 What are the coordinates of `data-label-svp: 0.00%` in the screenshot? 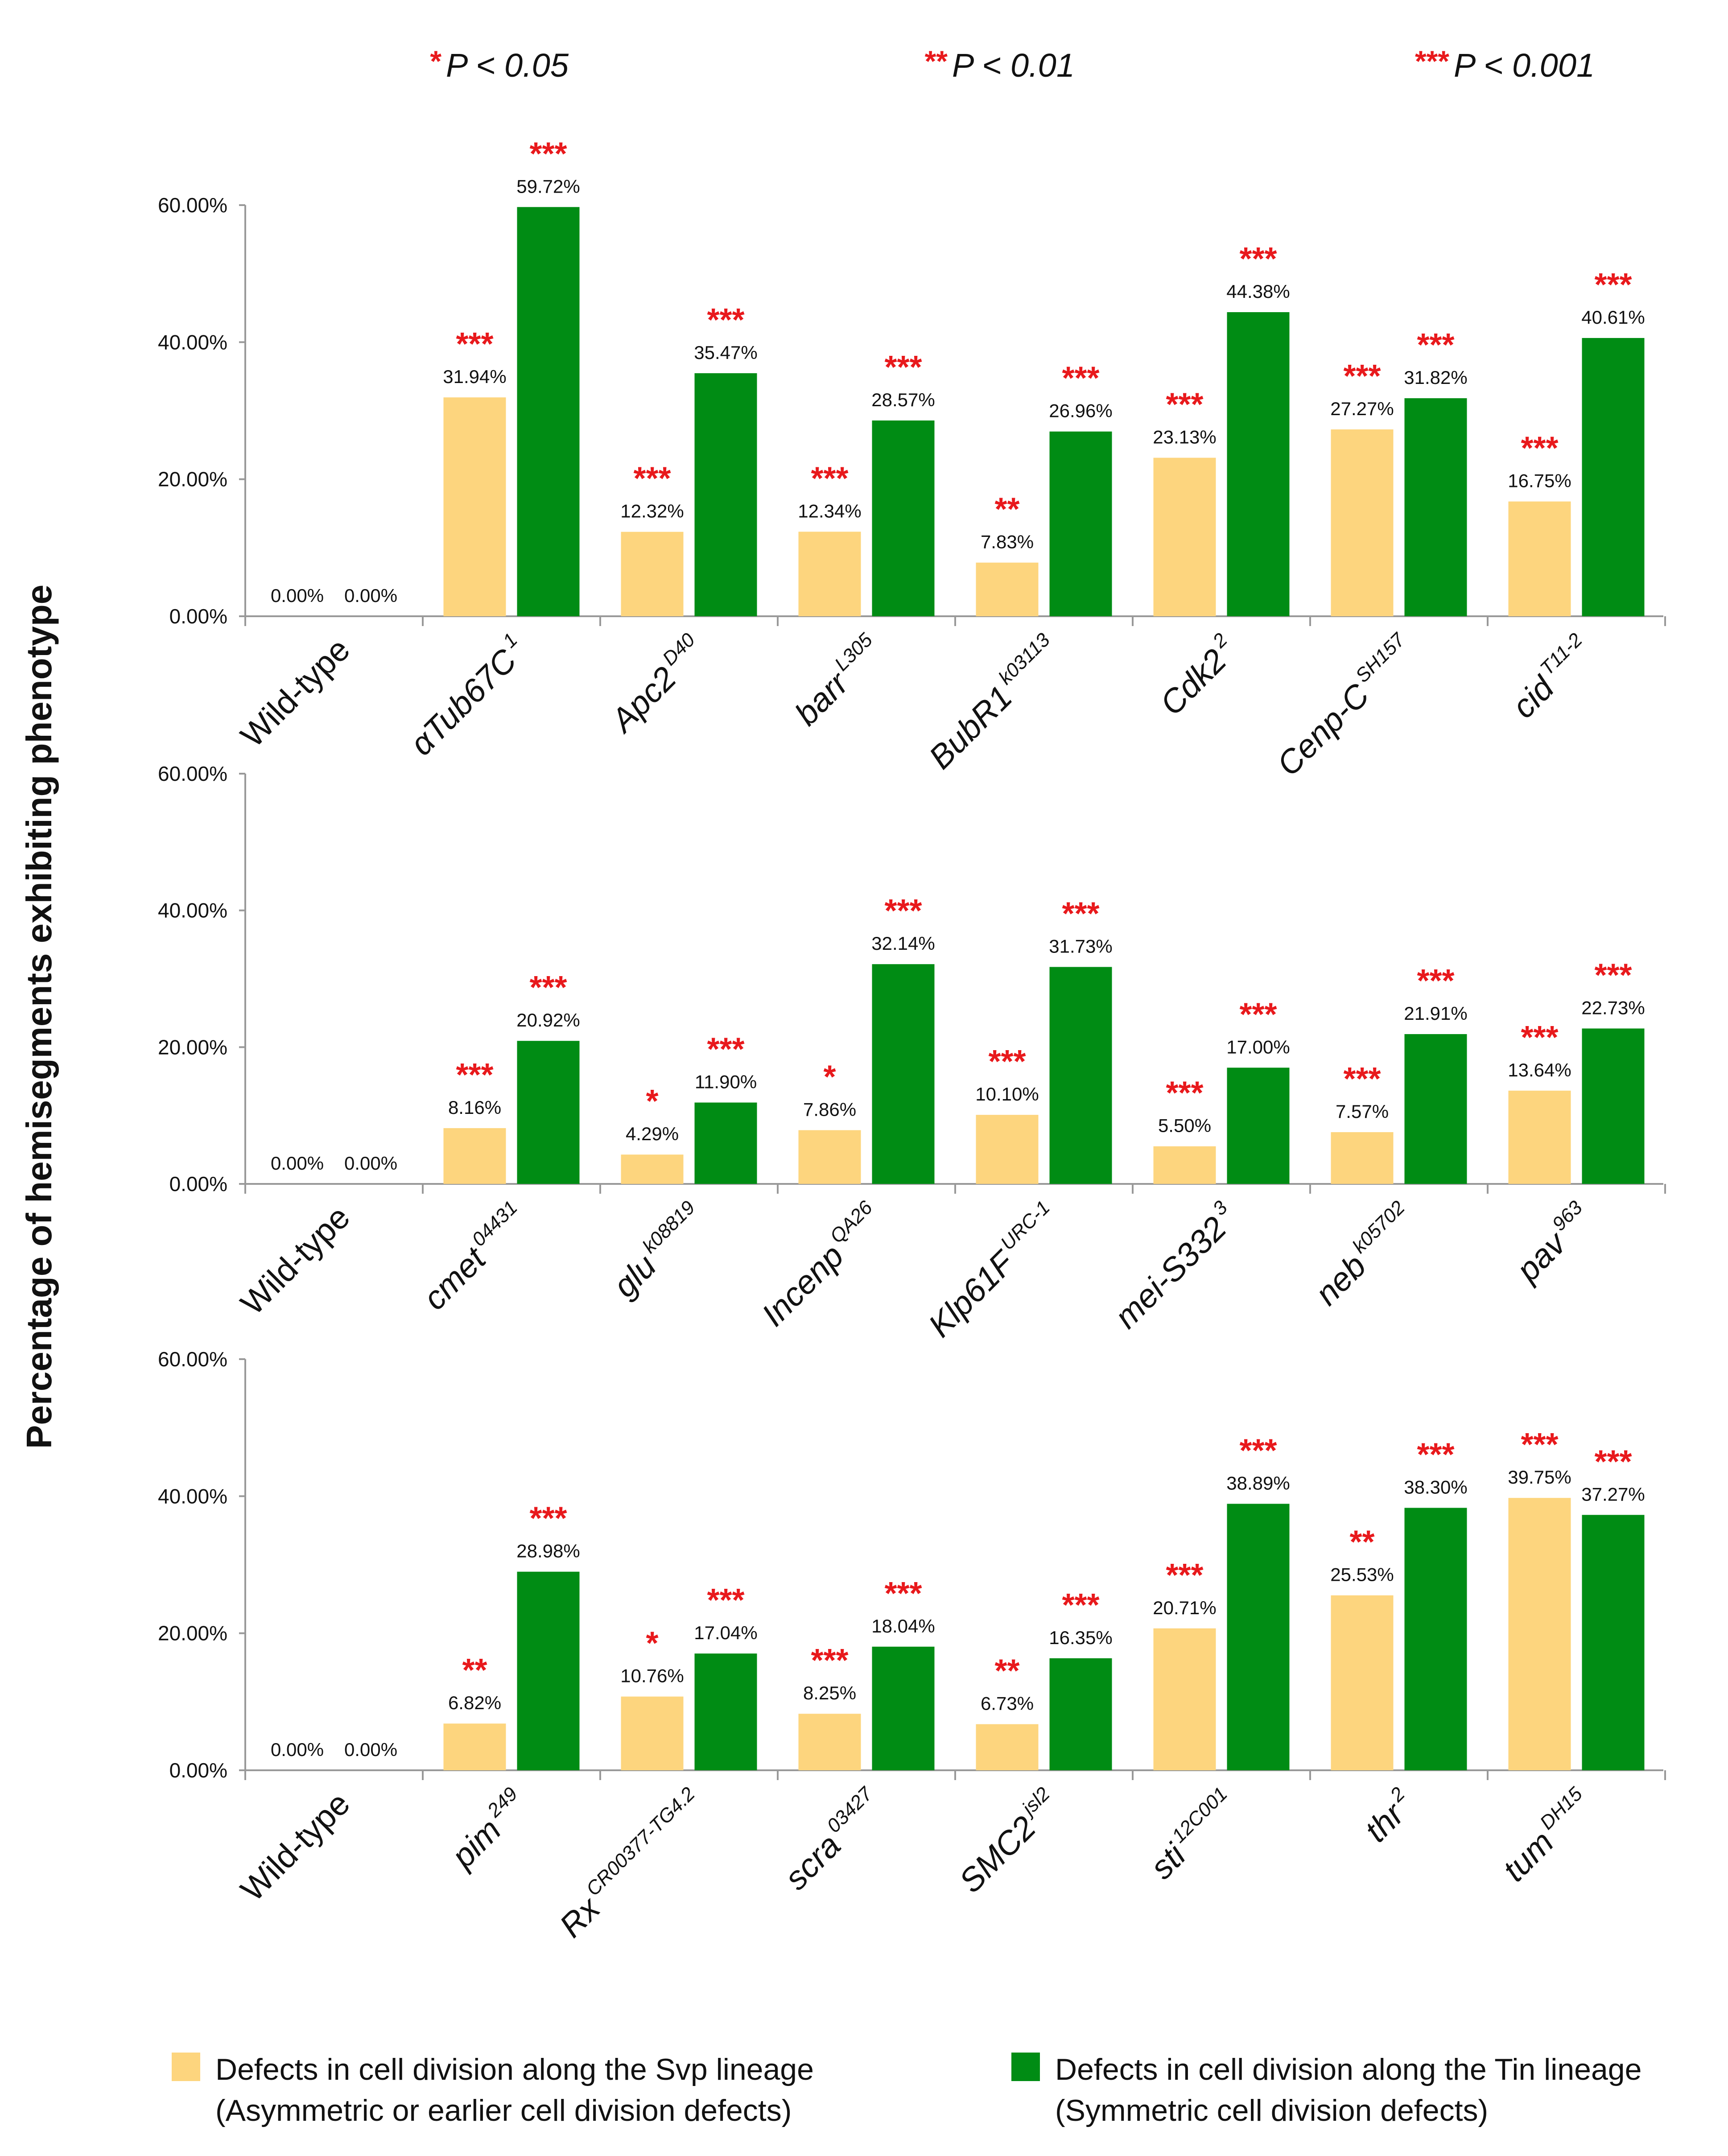 It's located at (297, 1163).